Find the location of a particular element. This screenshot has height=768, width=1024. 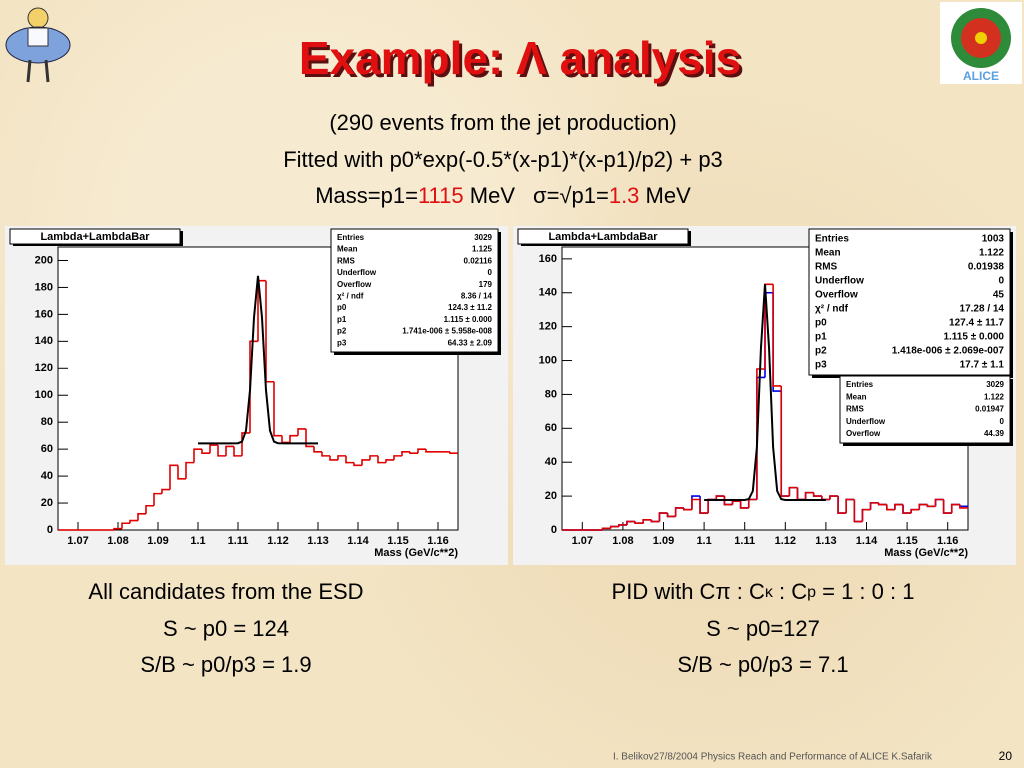

text: κ is located at coordinates (769, 592).